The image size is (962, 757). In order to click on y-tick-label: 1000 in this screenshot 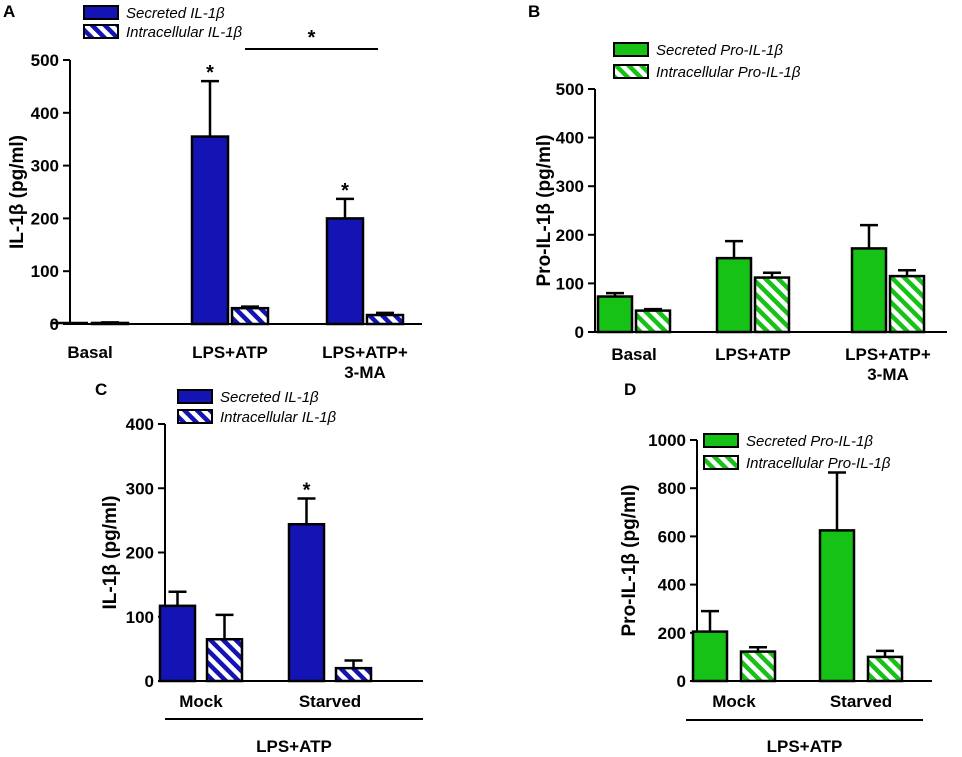, I will do `click(667, 440)`.